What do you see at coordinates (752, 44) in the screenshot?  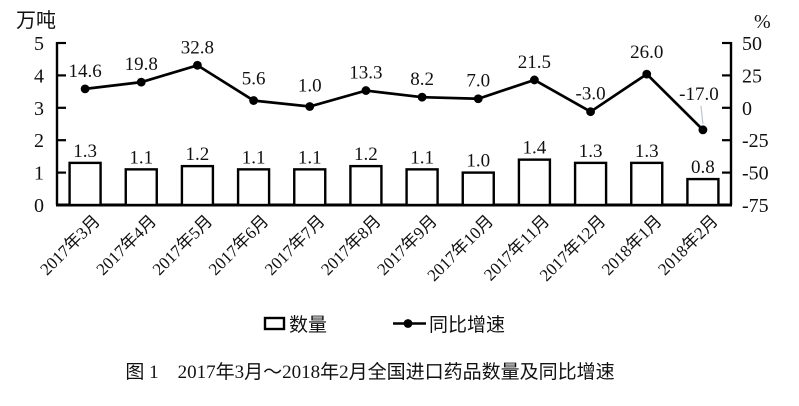 I see `right-axis-tick-label: 50` at bounding box center [752, 44].